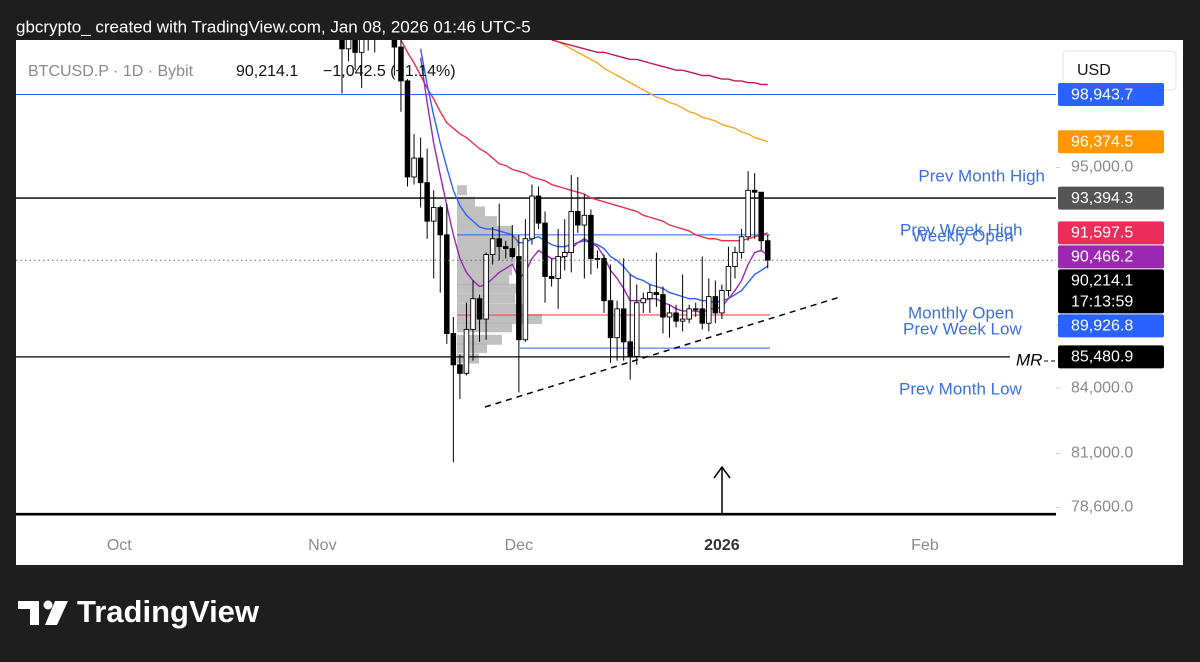 This screenshot has height=662, width=1200. I want to click on symbol: BTCUSD.P · 1D · Bybit, so click(111, 71).